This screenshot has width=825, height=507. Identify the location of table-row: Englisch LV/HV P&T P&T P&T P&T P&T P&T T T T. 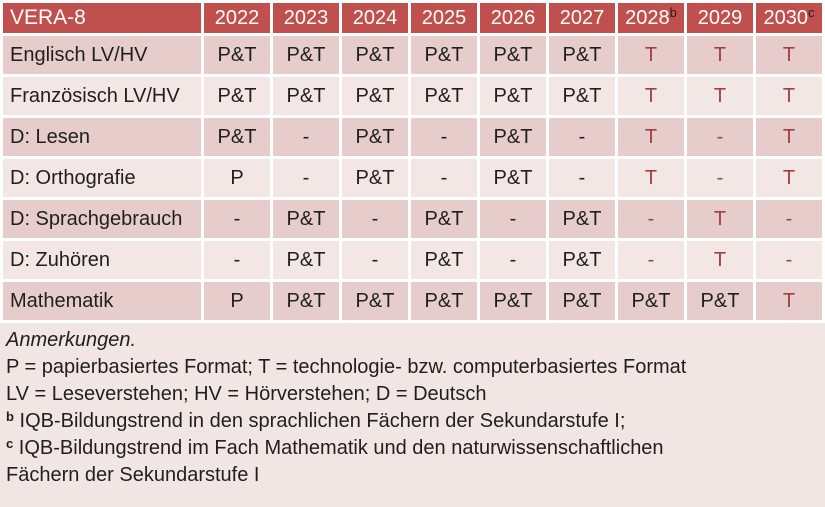
(412, 55).